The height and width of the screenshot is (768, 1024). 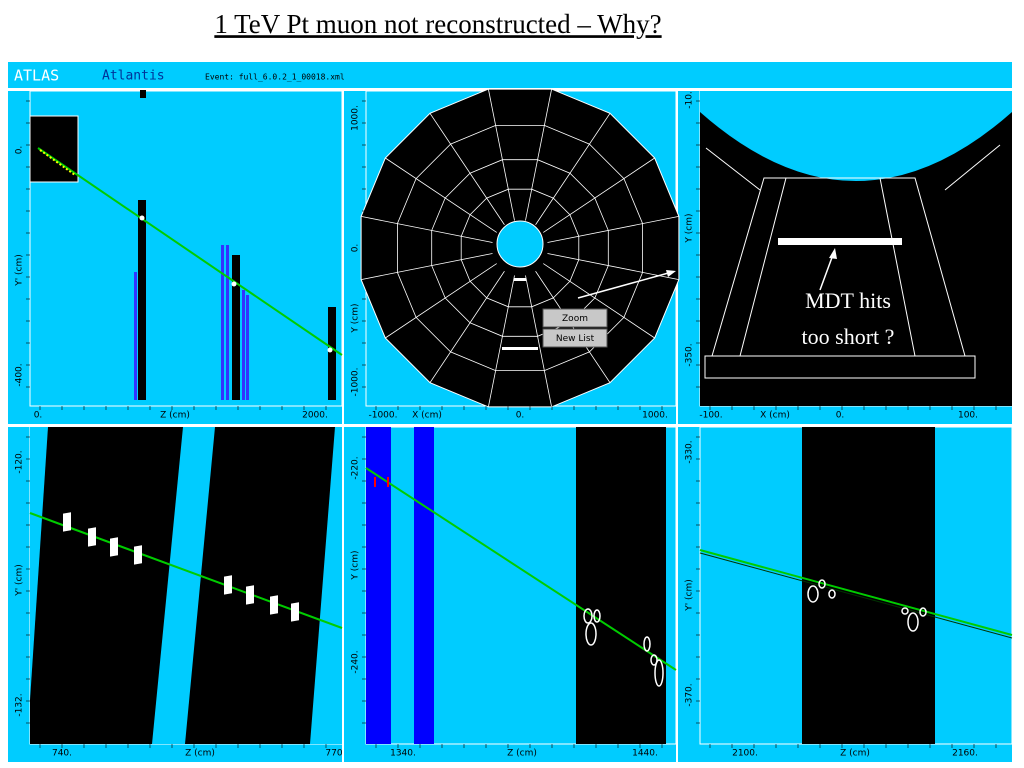 I want to click on menu-button-label: New List, so click(x=575, y=339).